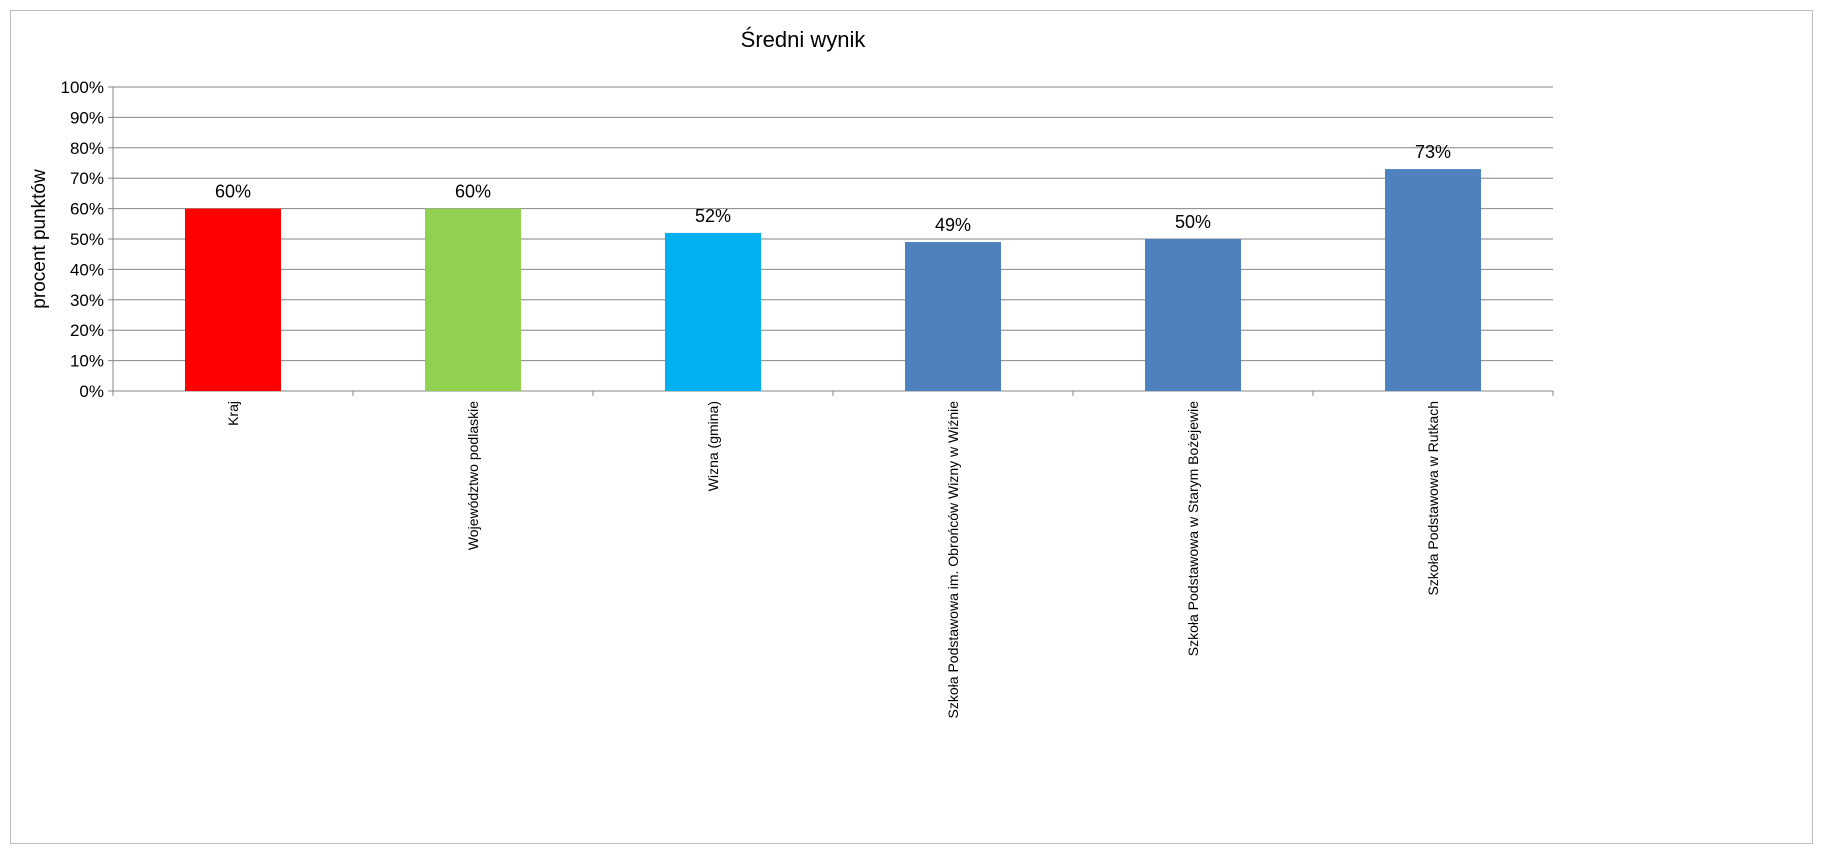 Image resolution: width=1823 pixels, height=854 pixels. Describe the element at coordinates (87, 209) in the screenshot. I see `y-tick-label: 60%` at that location.